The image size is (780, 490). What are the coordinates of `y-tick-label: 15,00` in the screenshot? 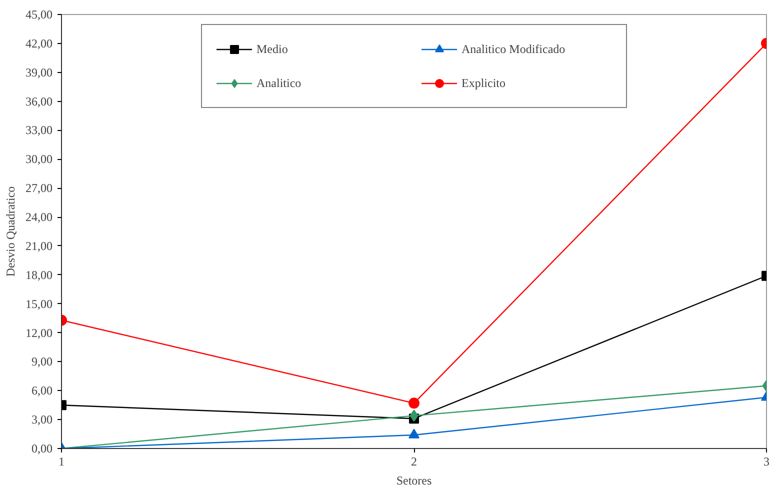 It's located at (39, 303).